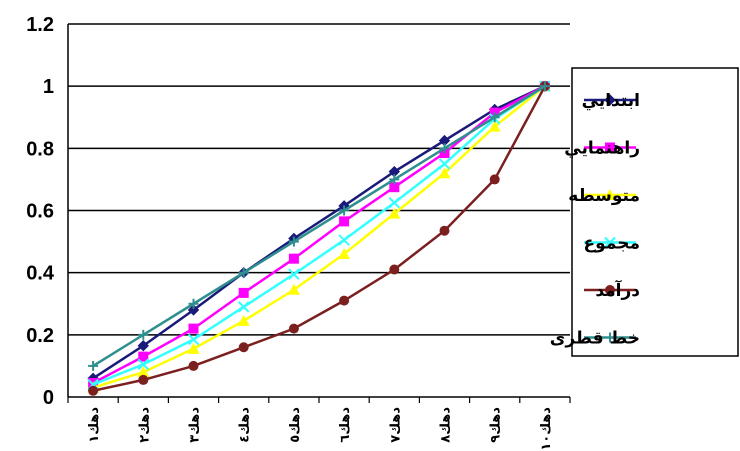 This screenshot has height=451, width=740. I want to click on y-tick-label: 0.4, so click(40, 274).